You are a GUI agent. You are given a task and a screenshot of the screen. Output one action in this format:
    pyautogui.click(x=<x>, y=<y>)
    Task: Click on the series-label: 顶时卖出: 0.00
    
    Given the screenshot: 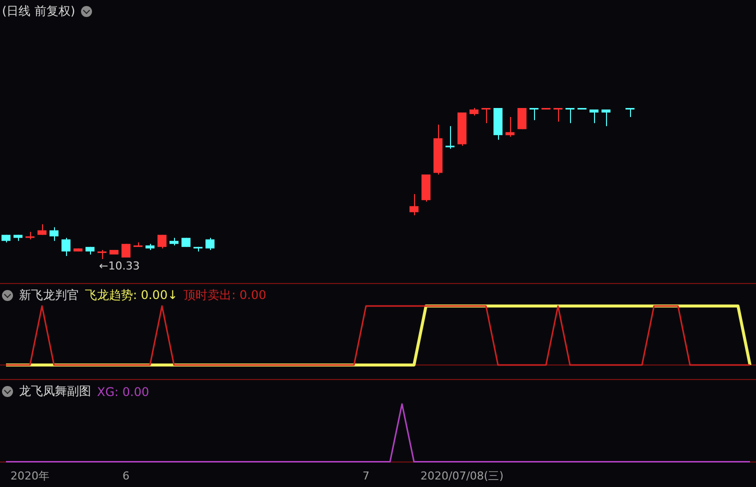 What is the action you would take?
    pyautogui.click(x=225, y=295)
    